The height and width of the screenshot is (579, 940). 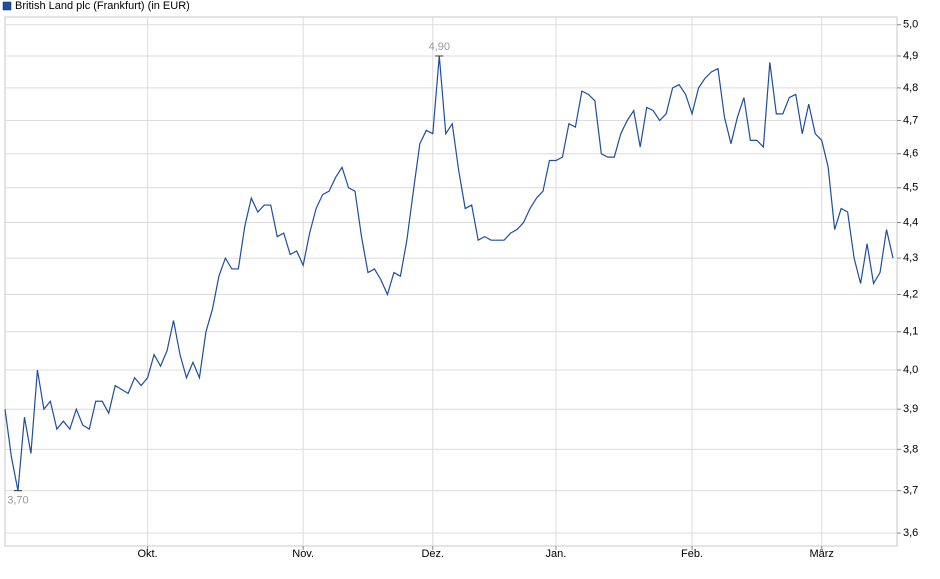 What do you see at coordinates (102, 6) in the screenshot?
I see `legend-label: British Land plc (Frankfurt) (in EUR)` at bounding box center [102, 6].